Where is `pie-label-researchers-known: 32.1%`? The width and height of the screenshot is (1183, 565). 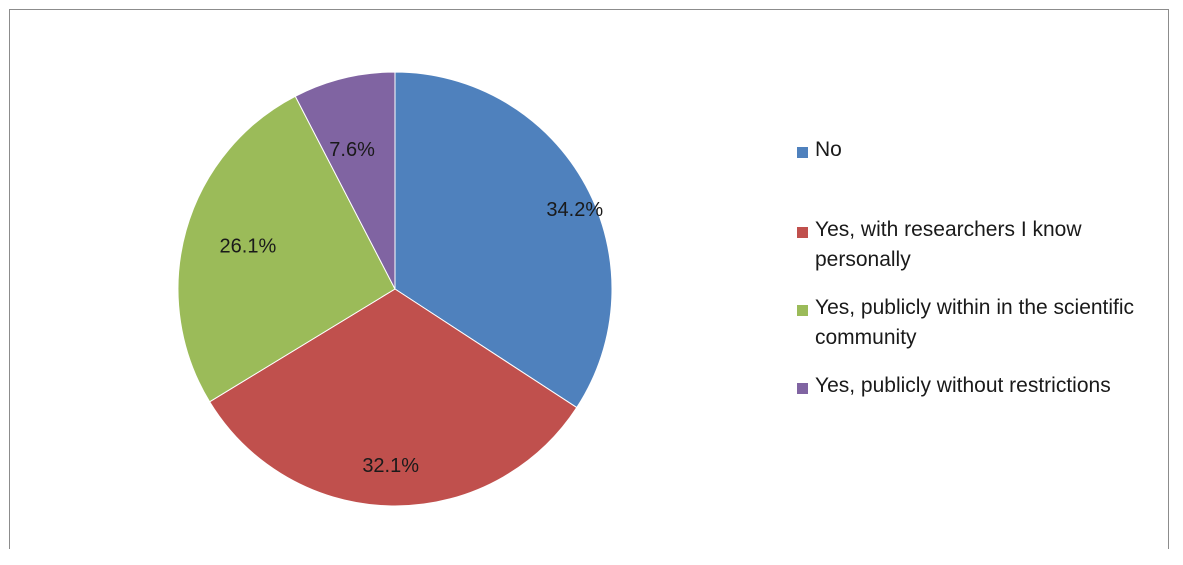 pie-label-researchers-known: 32.1% is located at coordinates (390, 466).